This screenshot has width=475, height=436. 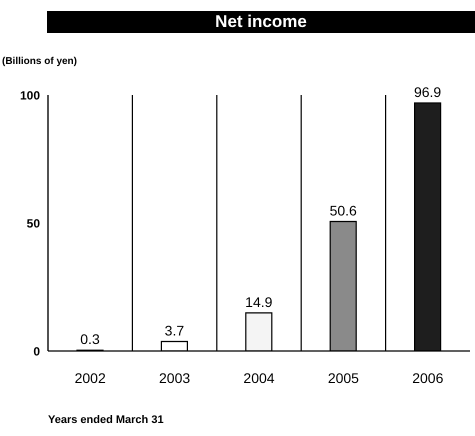 I want to click on chart-title: Net income, so click(x=261, y=22).